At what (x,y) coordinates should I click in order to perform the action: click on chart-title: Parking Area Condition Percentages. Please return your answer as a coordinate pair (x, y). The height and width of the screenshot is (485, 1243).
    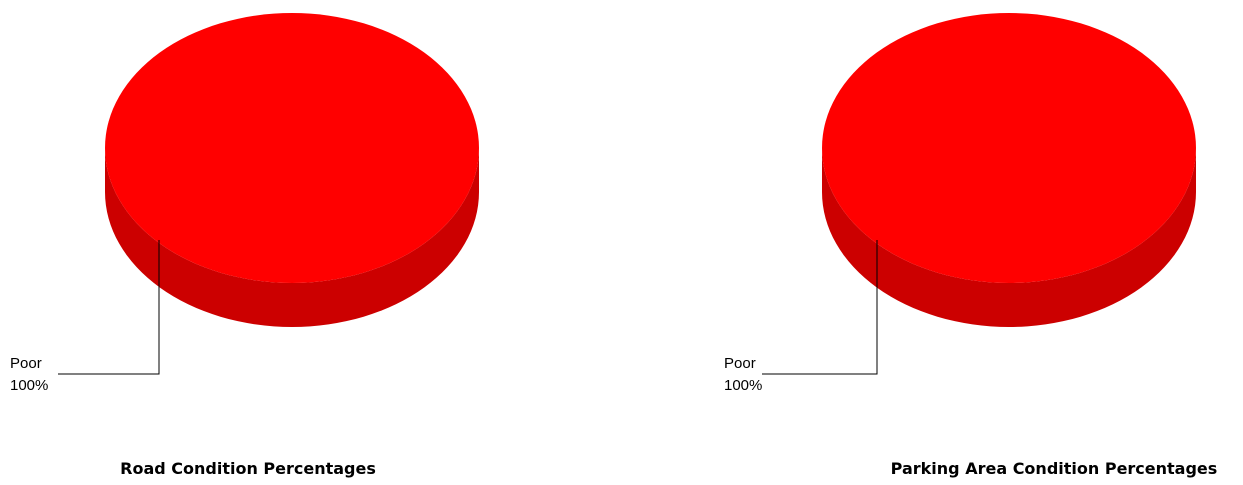
    Looking at the image, I should click on (1054, 468).